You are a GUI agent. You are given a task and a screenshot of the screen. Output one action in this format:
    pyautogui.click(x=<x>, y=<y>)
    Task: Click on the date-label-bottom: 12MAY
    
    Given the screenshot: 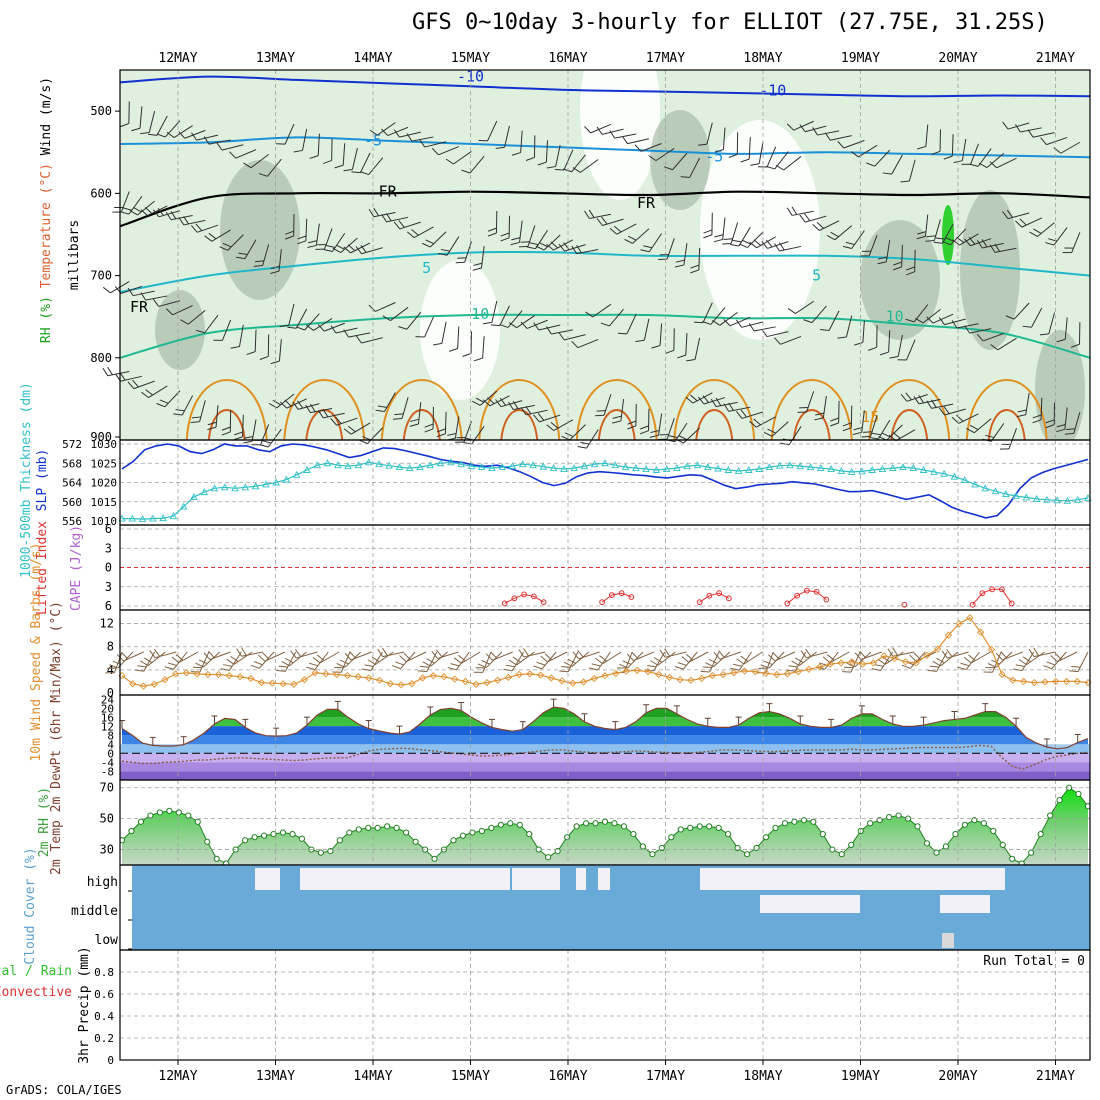 What is the action you would take?
    pyautogui.click(x=177, y=1076)
    